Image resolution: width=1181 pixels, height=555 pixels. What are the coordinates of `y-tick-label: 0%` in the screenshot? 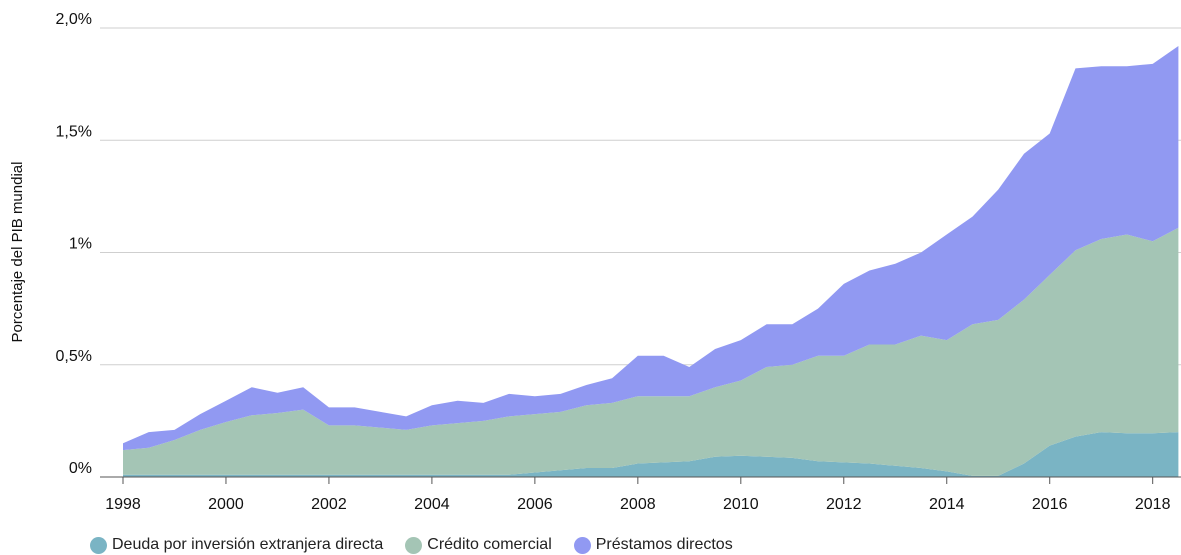 It's located at (80, 468).